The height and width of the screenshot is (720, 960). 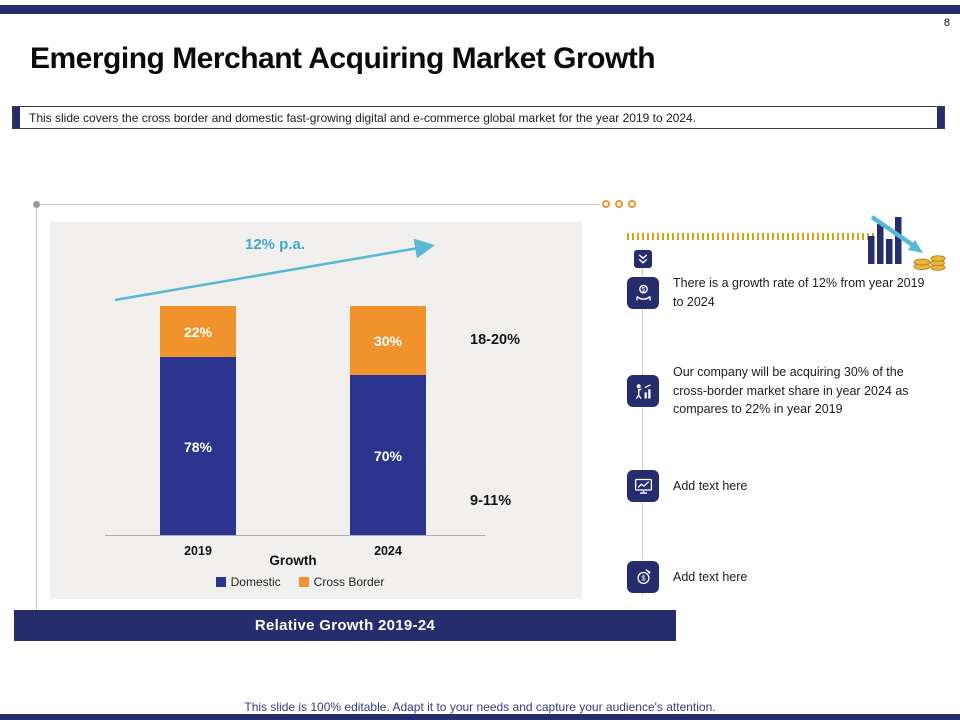 I want to click on bar-2024: 30% 70%, so click(x=388, y=421).